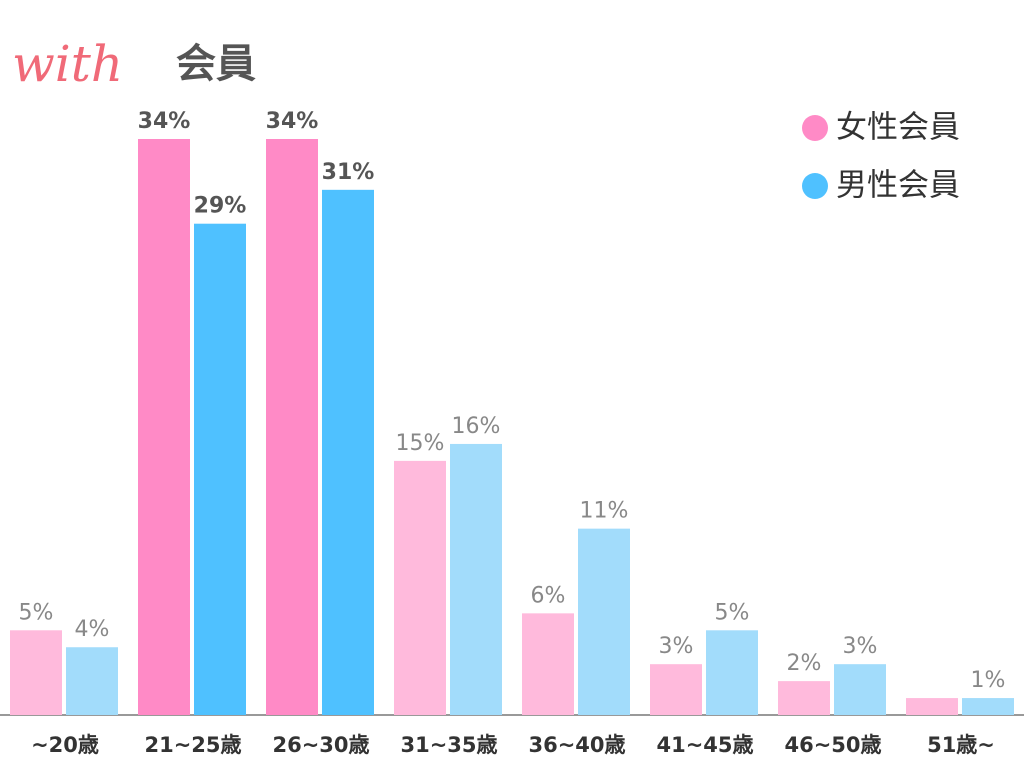 Image resolution: width=1024 pixels, height=768 pixels. I want to click on value-label: 31%, so click(348, 172).